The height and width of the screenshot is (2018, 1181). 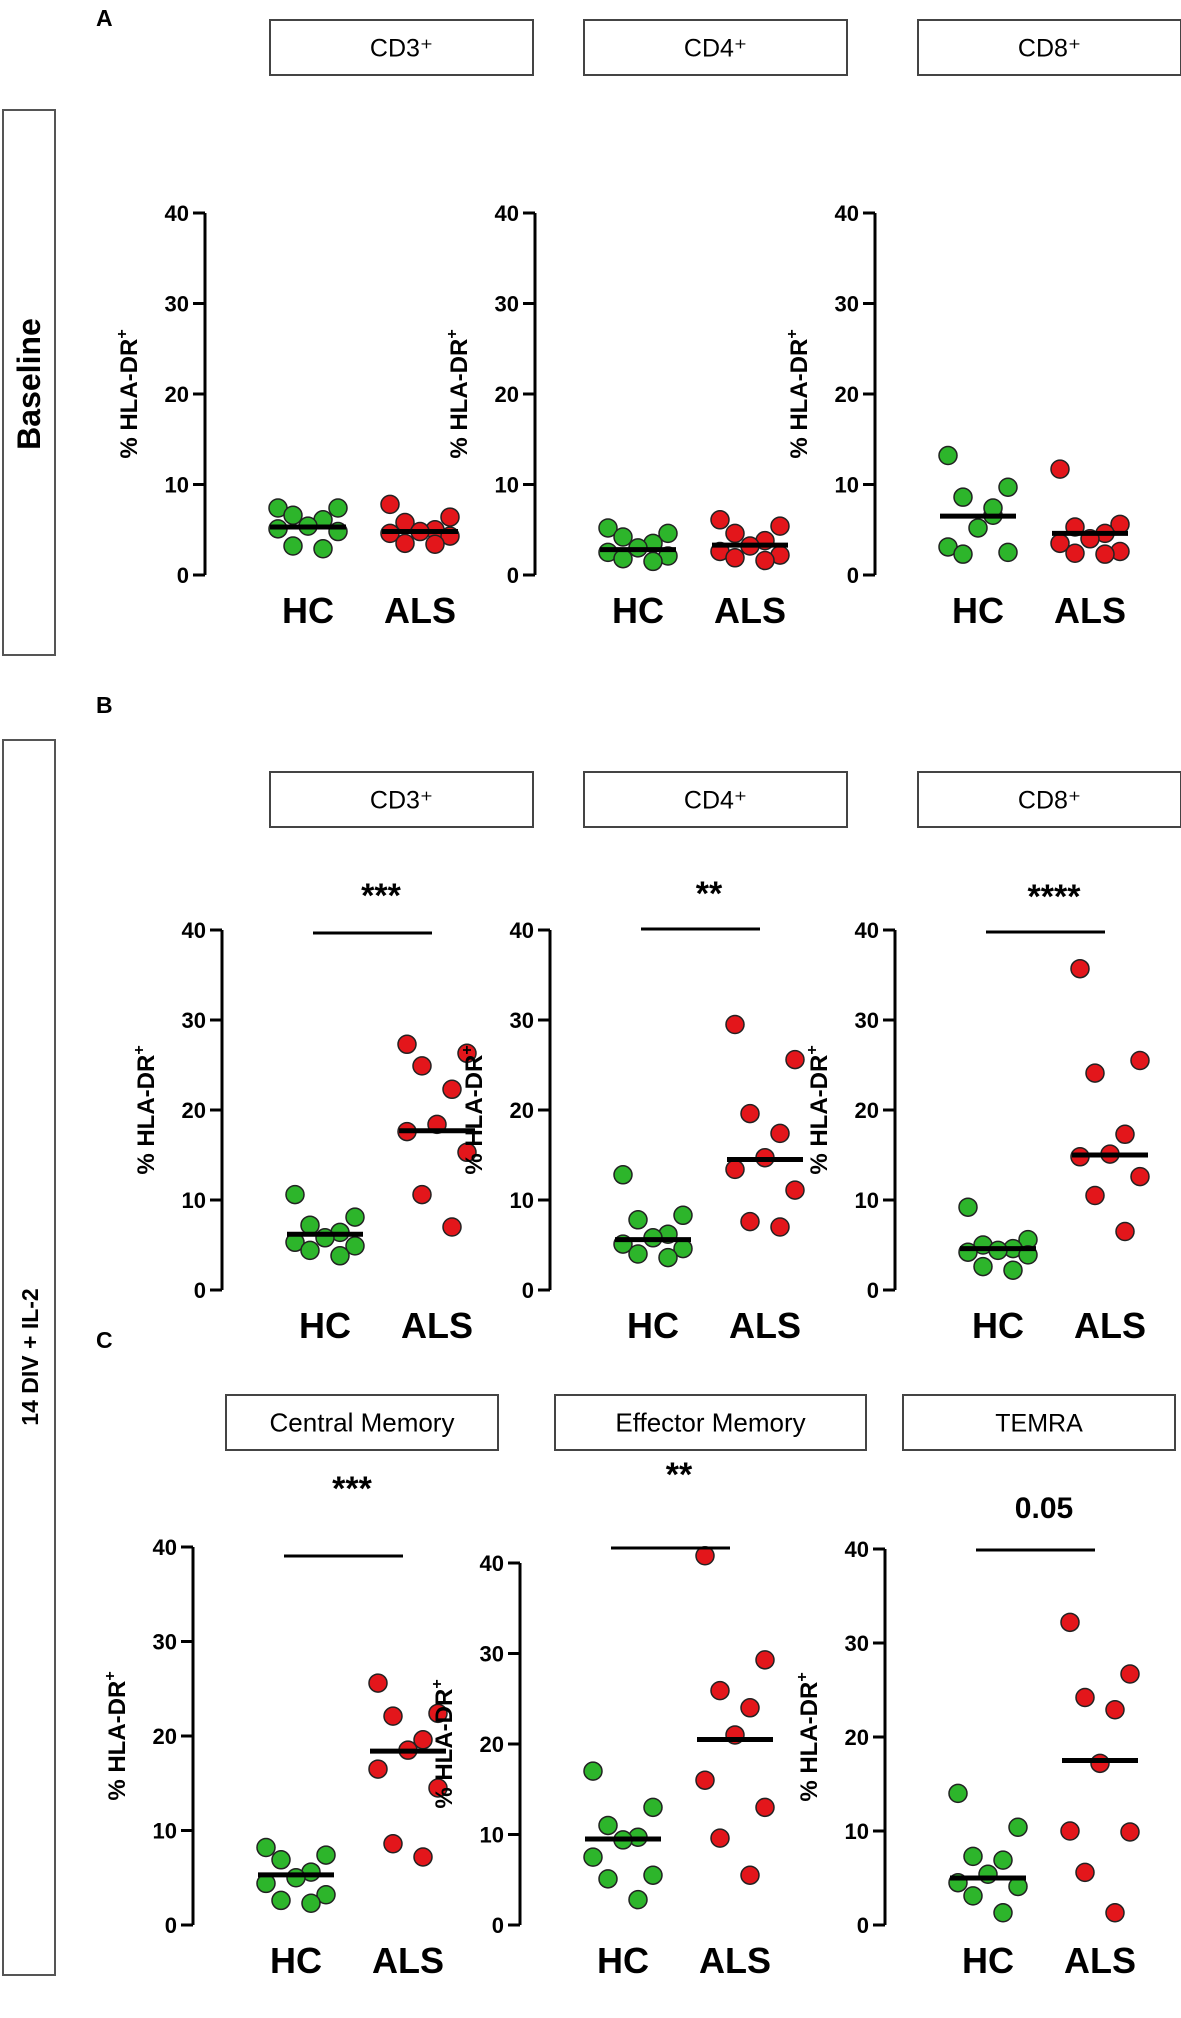 What do you see at coordinates (648, 1687) in the screenshot?
I see `chart-c-effector-memory: Effector Memory 0 10 20 30 40 % HLA-DR+ HC ALS **` at bounding box center [648, 1687].